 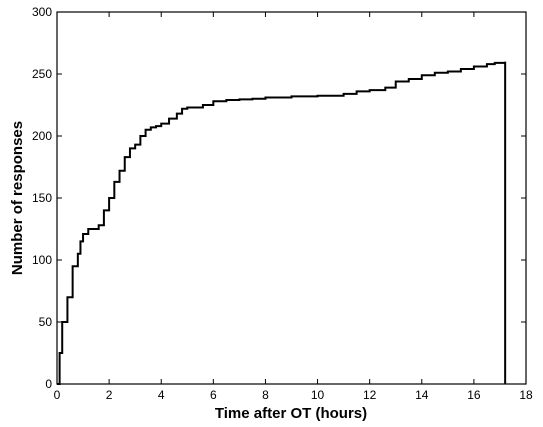 What do you see at coordinates (109, 395) in the screenshot?
I see `x-tick-label: 2` at bounding box center [109, 395].